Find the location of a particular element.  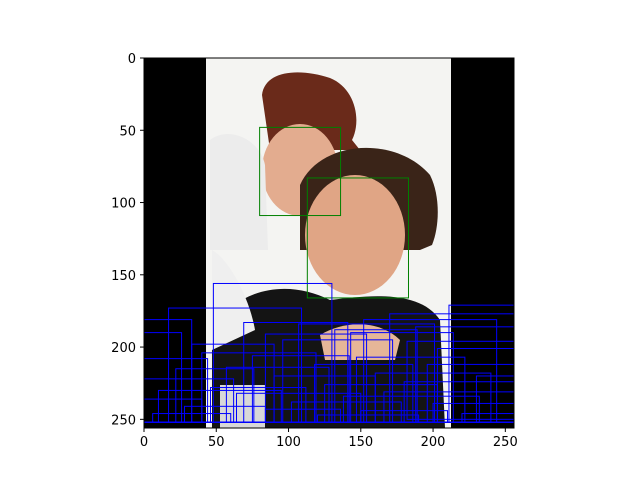

x-tick-label: 0 is located at coordinates (144, 442).